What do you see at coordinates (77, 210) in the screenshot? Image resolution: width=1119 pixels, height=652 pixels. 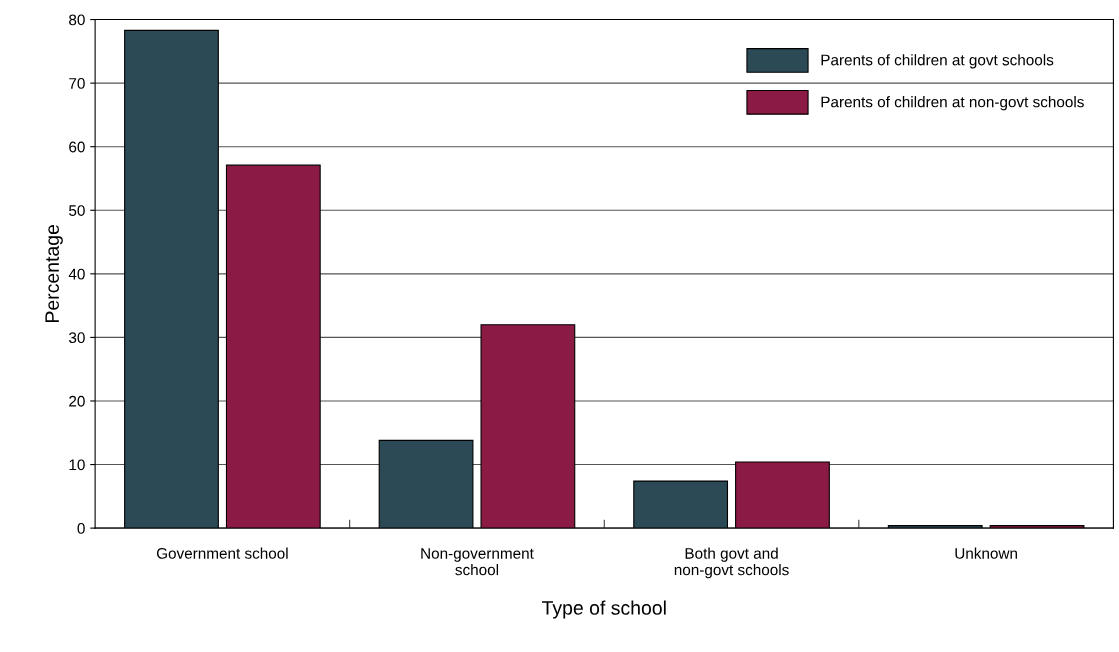 I see `y-tick-label: 50` at bounding box center [77, 210].